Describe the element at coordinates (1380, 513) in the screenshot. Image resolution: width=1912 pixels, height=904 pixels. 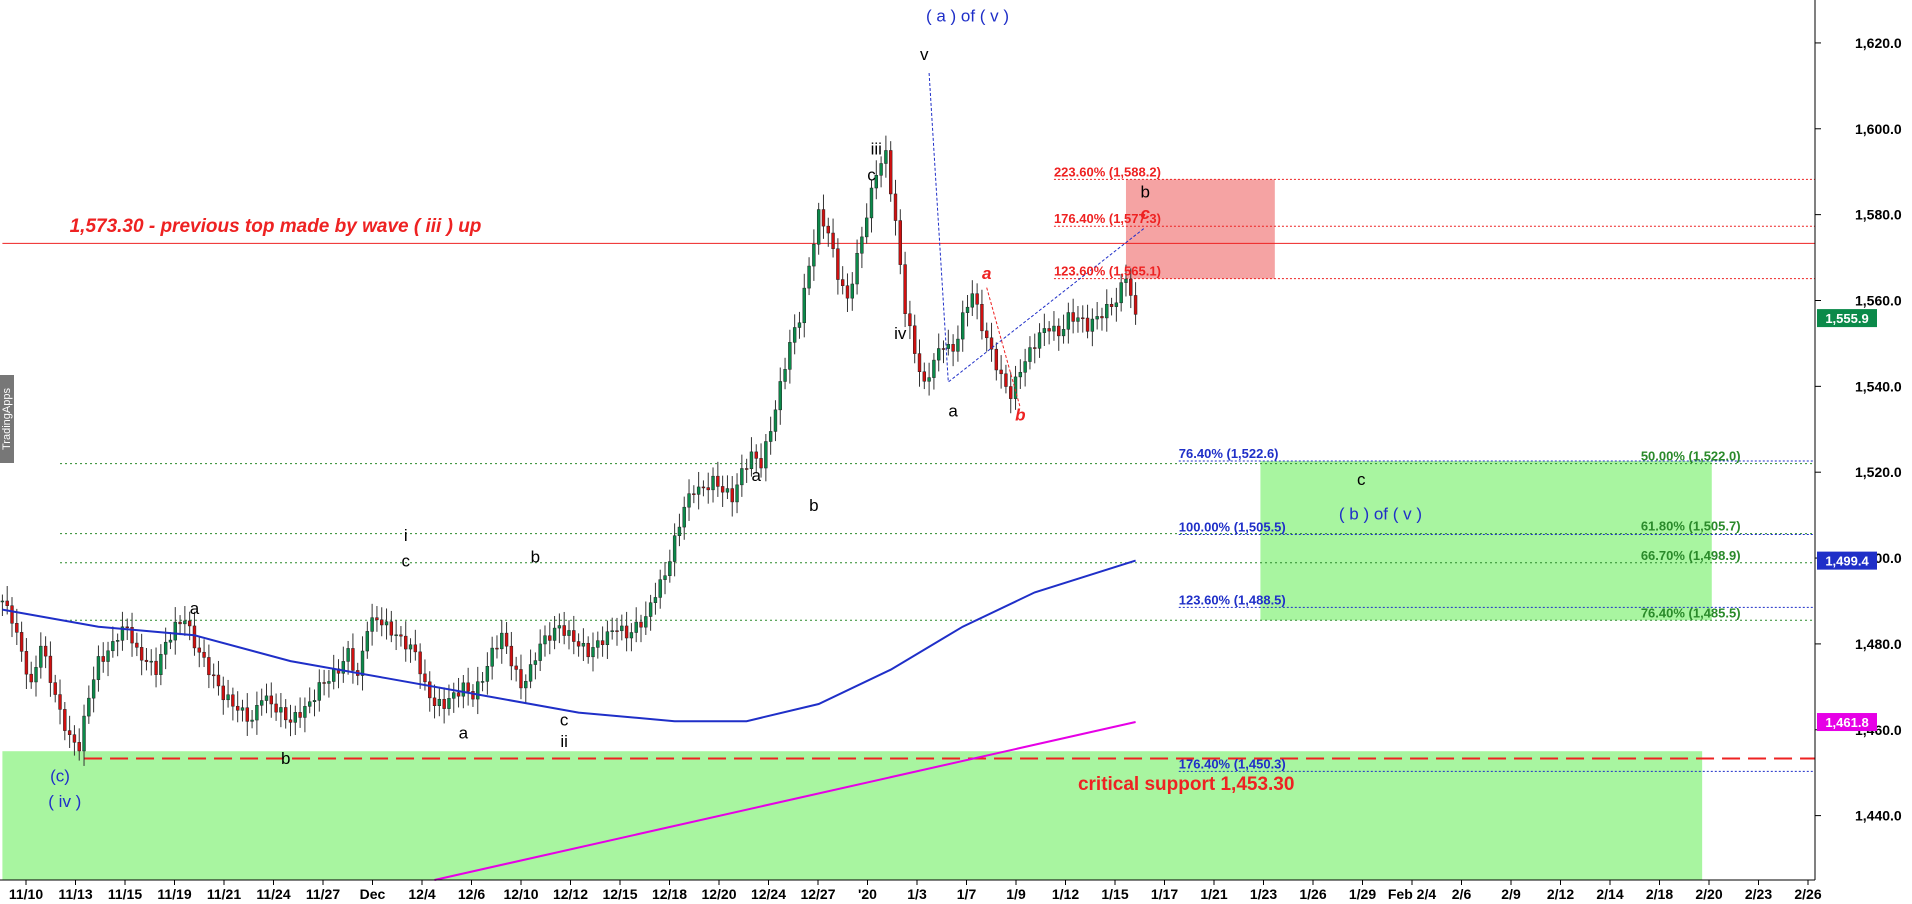
I see `wave-label: ( b ) of ( v )` at that location.